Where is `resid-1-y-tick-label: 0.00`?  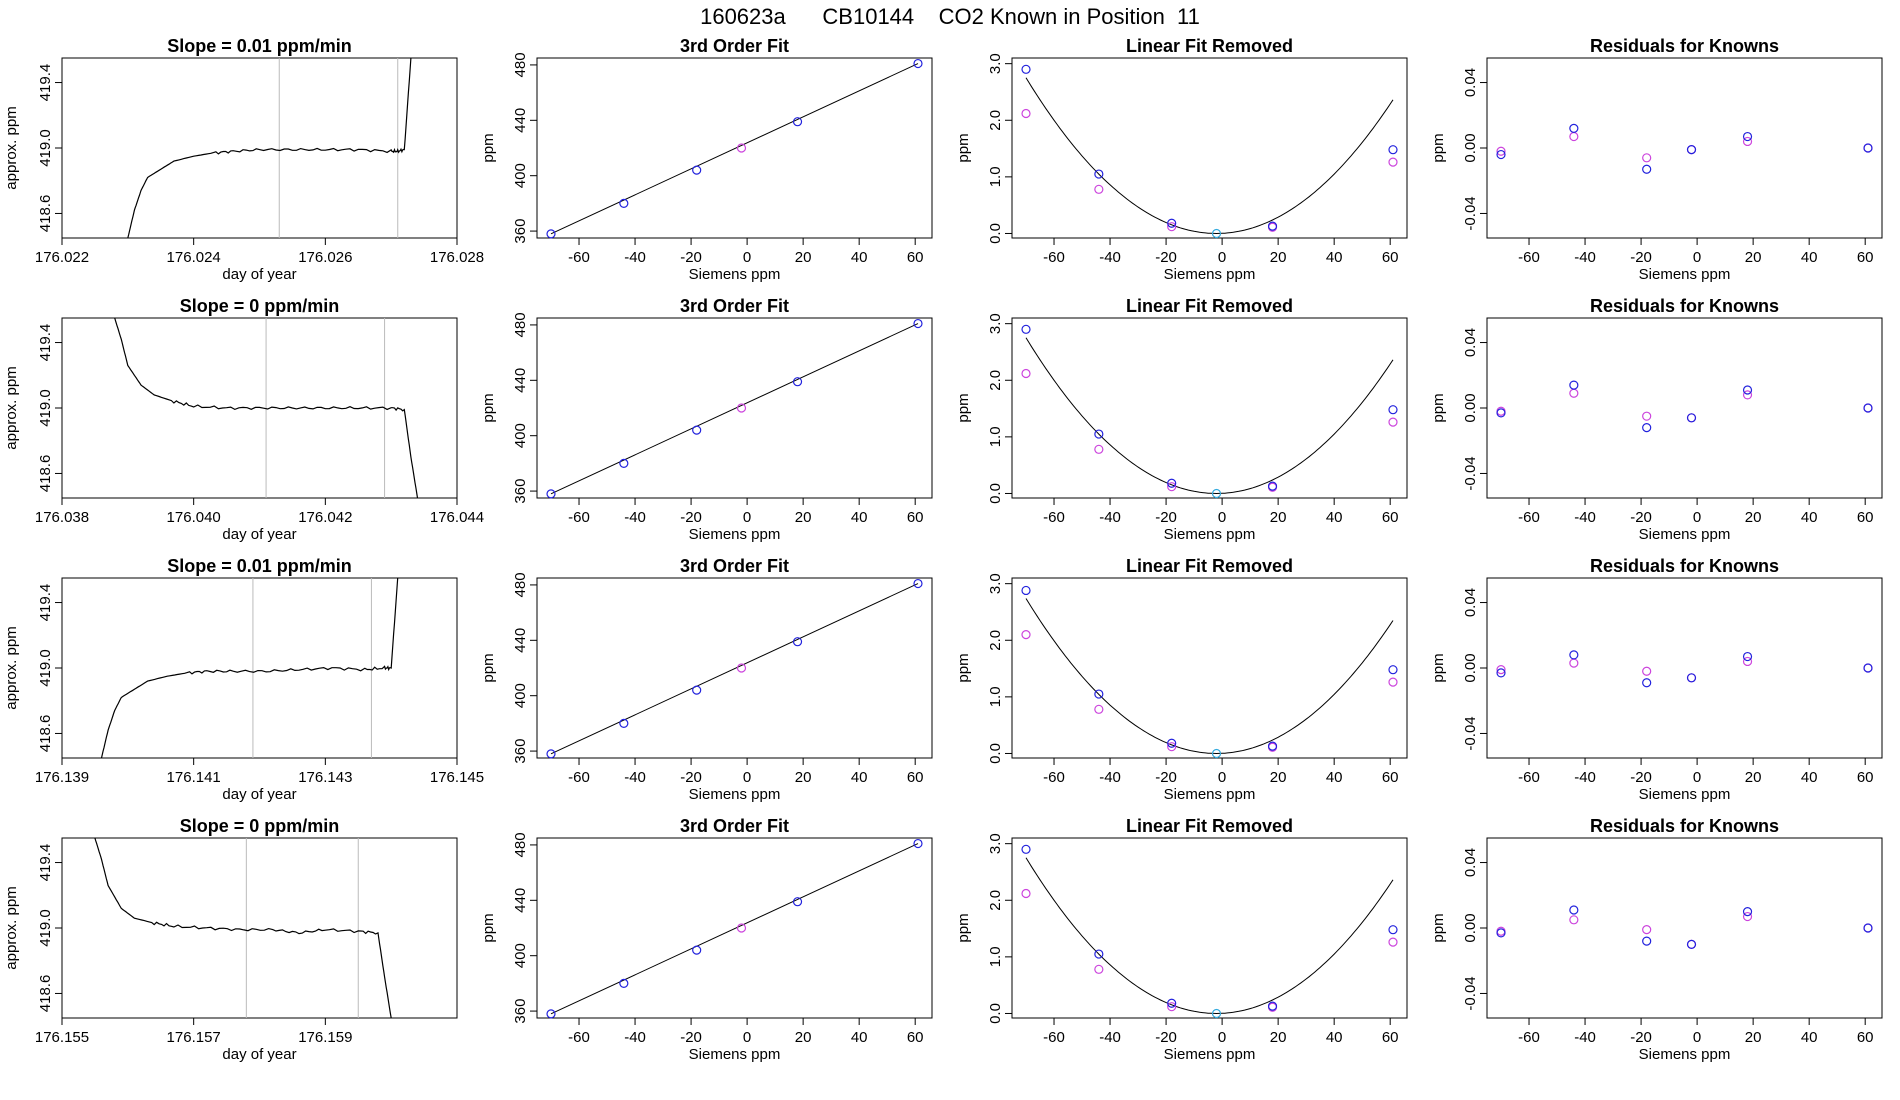
resid-1-y-tick-label: 0.00 is located at coordinates (1470, 147).